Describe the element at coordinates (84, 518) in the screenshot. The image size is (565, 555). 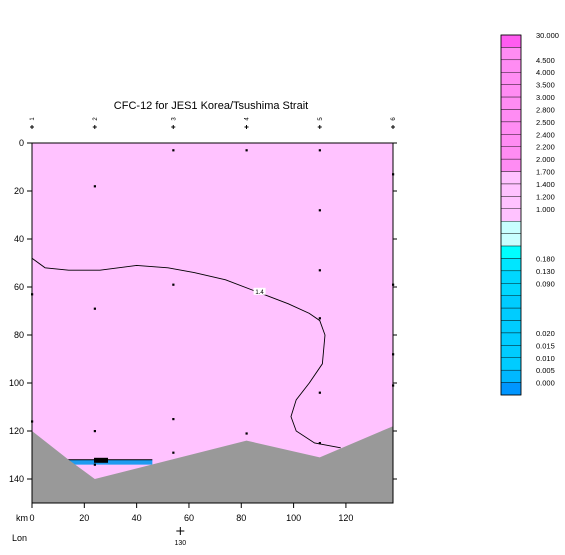
I see `x-tick-label: 20` at that location.